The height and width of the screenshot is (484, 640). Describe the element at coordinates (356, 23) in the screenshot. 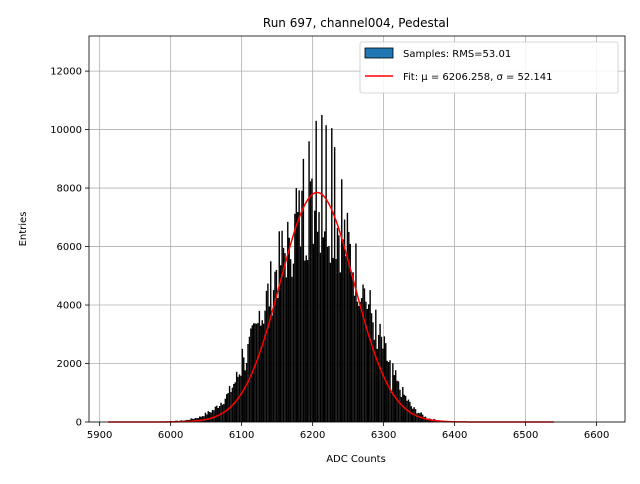

I see `chart-title: Run 697, channel004, Pedestal` at that location.